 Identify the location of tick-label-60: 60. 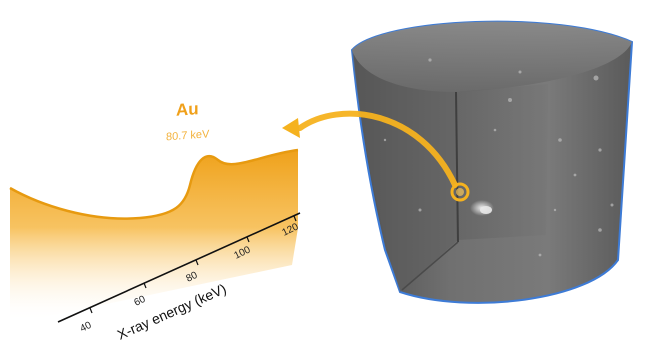
(139, 301).